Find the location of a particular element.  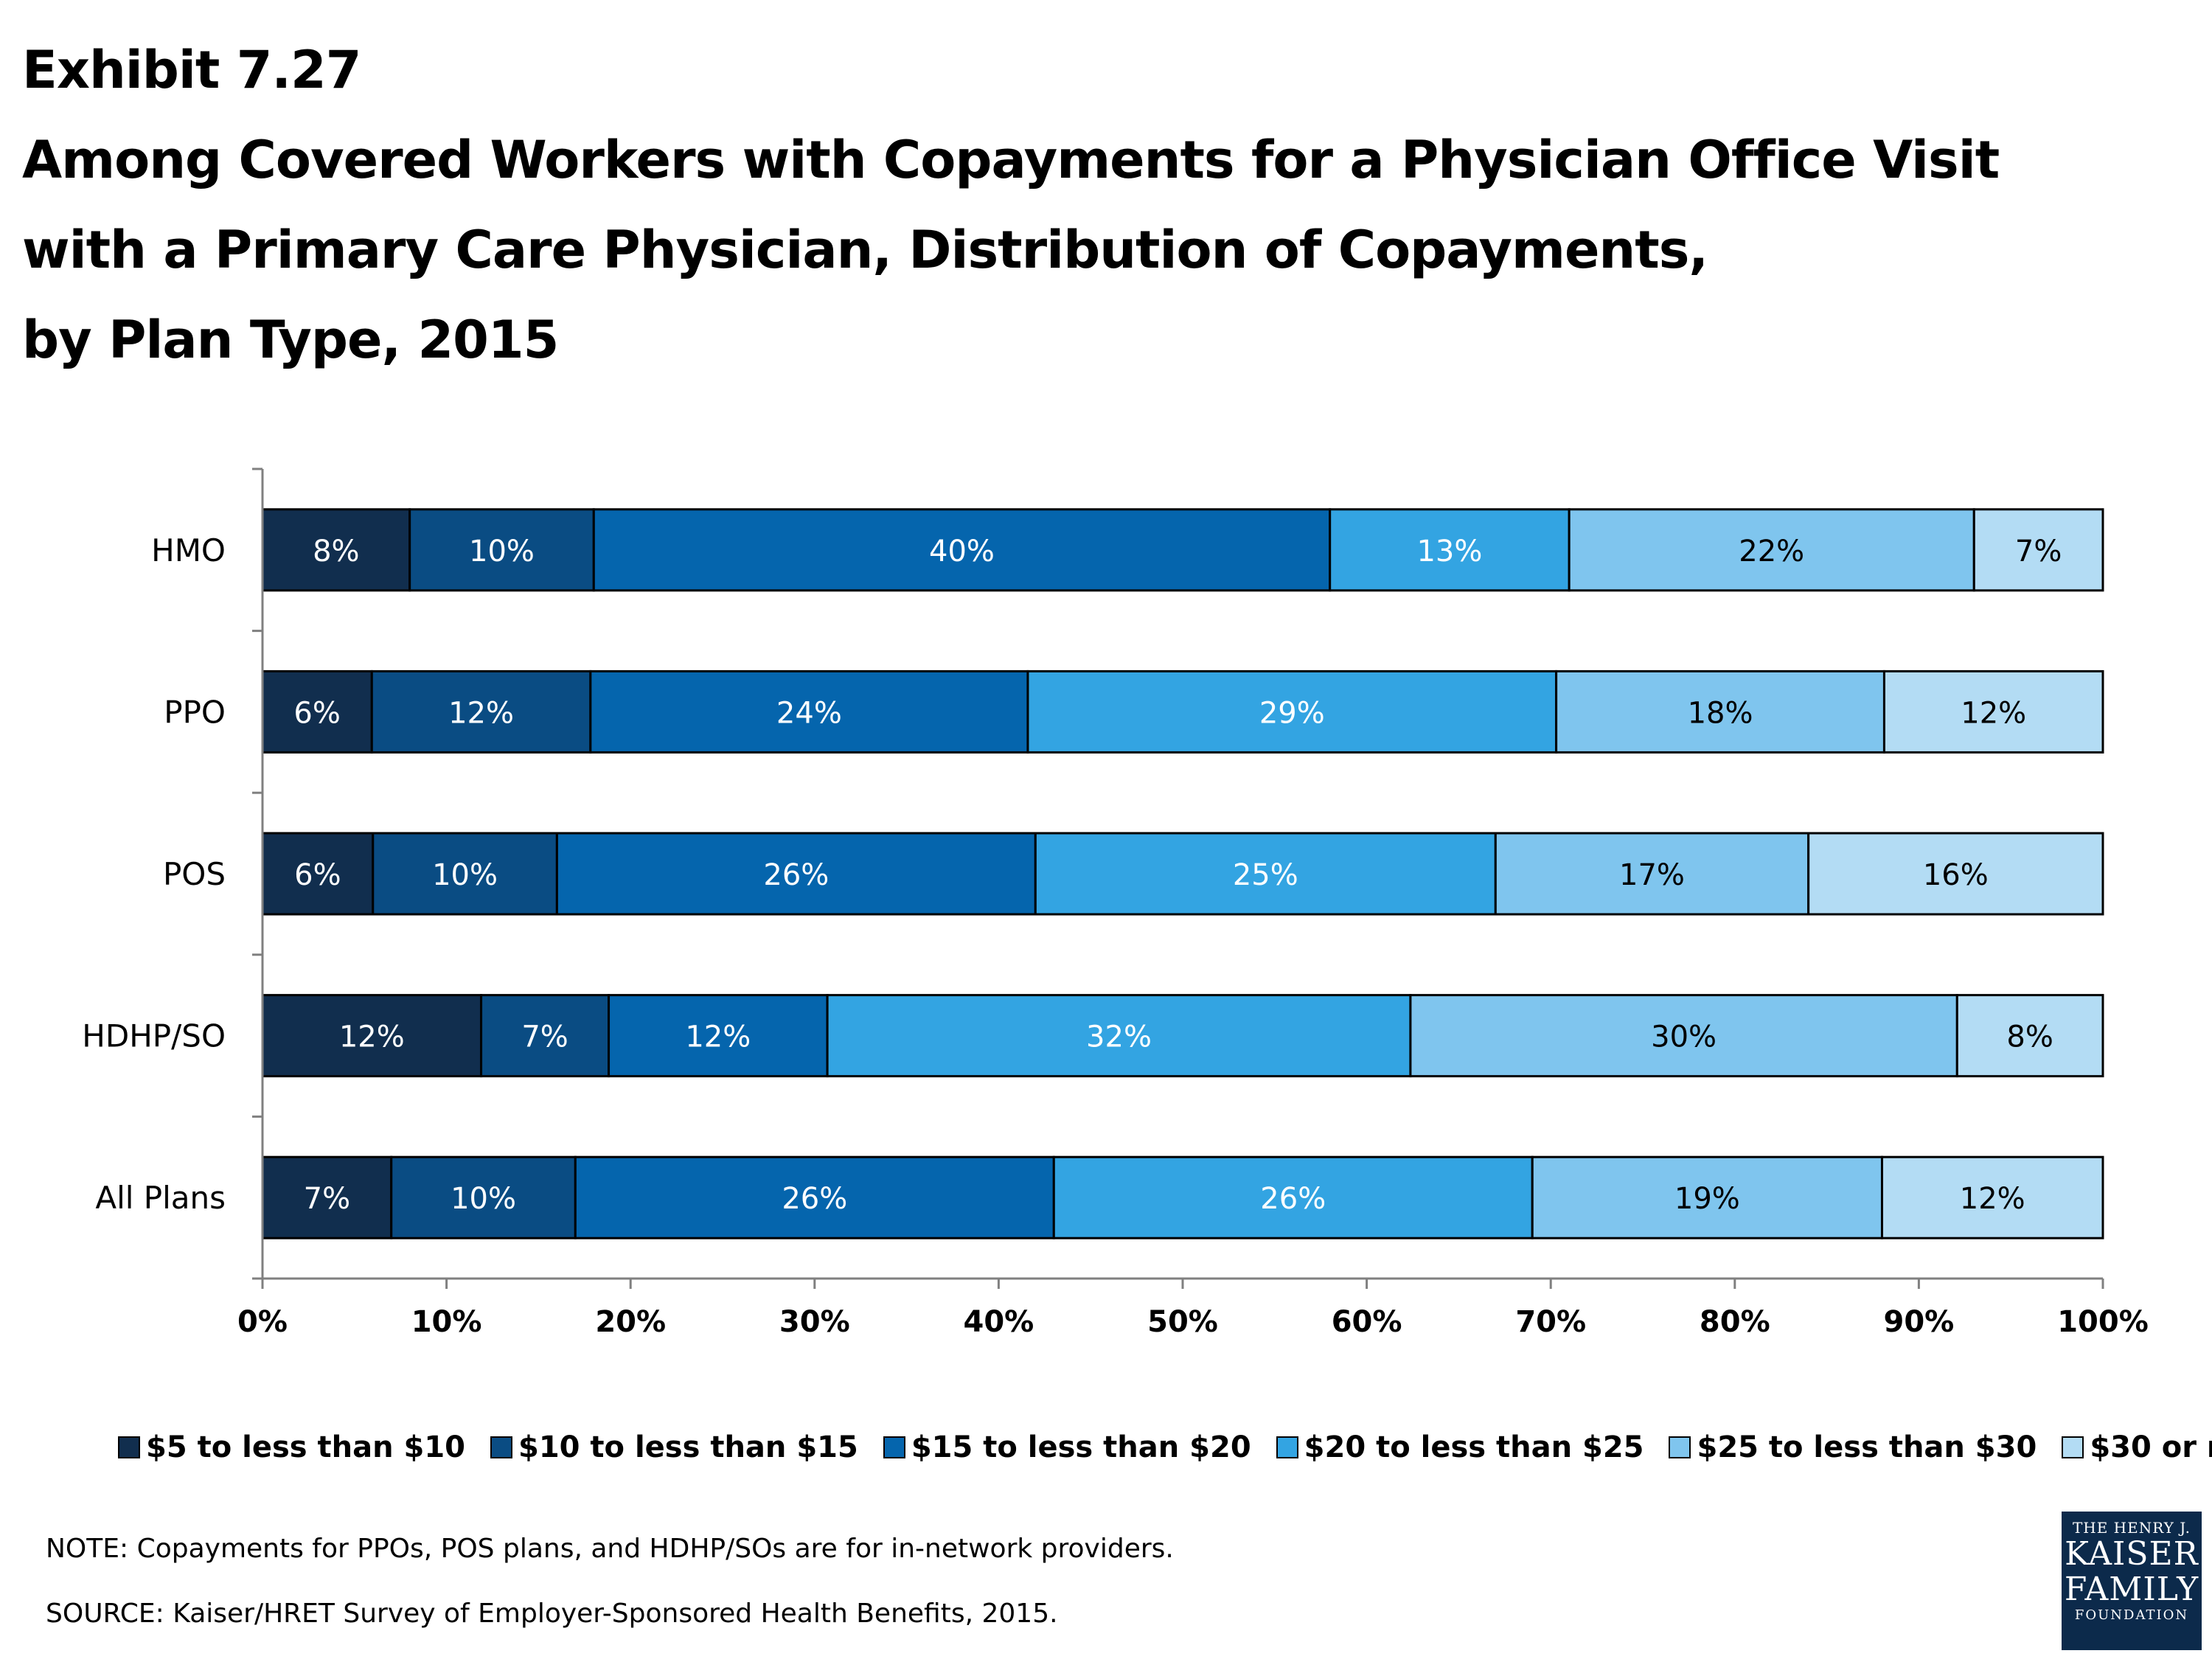

logo-line-3: FAMILY is located at coordinates (2131, 1589).